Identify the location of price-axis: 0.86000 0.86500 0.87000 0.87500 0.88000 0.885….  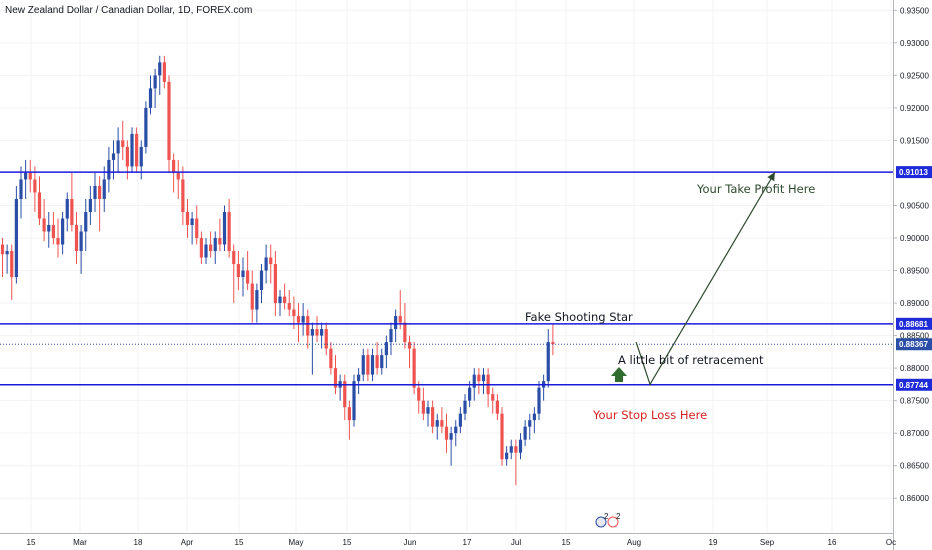
(911, 254).